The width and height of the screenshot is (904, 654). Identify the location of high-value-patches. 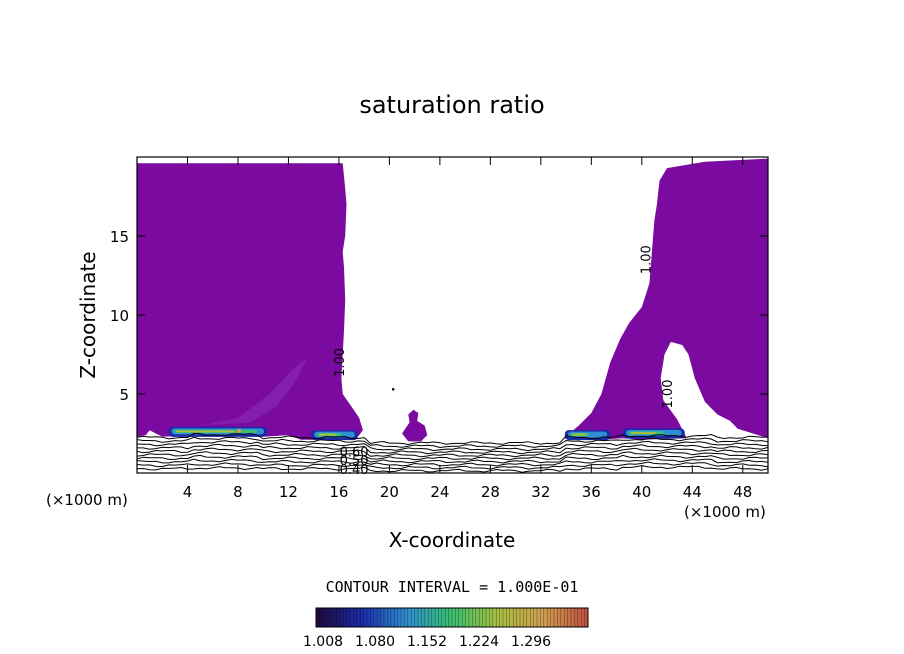
(426, 433).